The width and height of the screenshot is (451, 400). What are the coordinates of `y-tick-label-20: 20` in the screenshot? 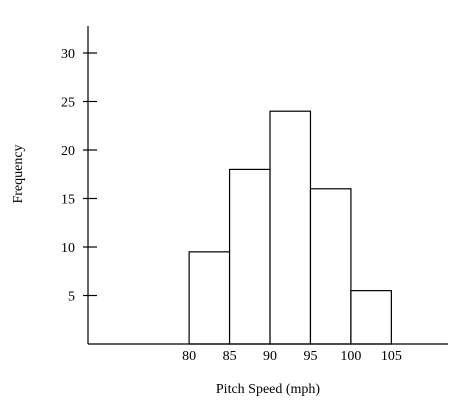 It's located at (68, 151).